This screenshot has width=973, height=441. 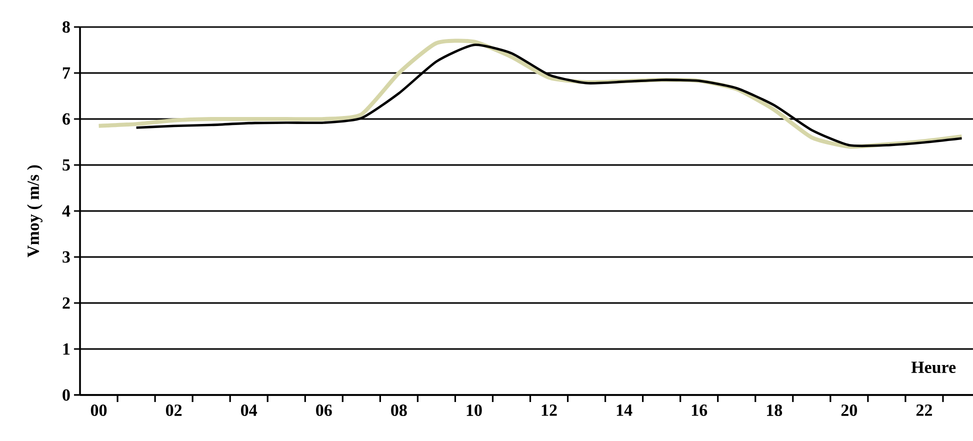 What do you see at coordinates (700, 410) in the screenshot?
I see `x-tick-label: 16` at bounding box center [700, 410].